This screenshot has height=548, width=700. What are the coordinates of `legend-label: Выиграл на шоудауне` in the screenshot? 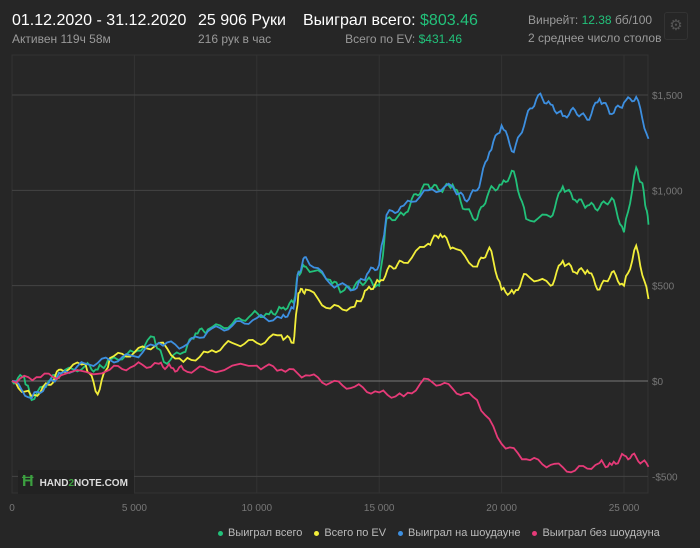 It's located at (464, 533).